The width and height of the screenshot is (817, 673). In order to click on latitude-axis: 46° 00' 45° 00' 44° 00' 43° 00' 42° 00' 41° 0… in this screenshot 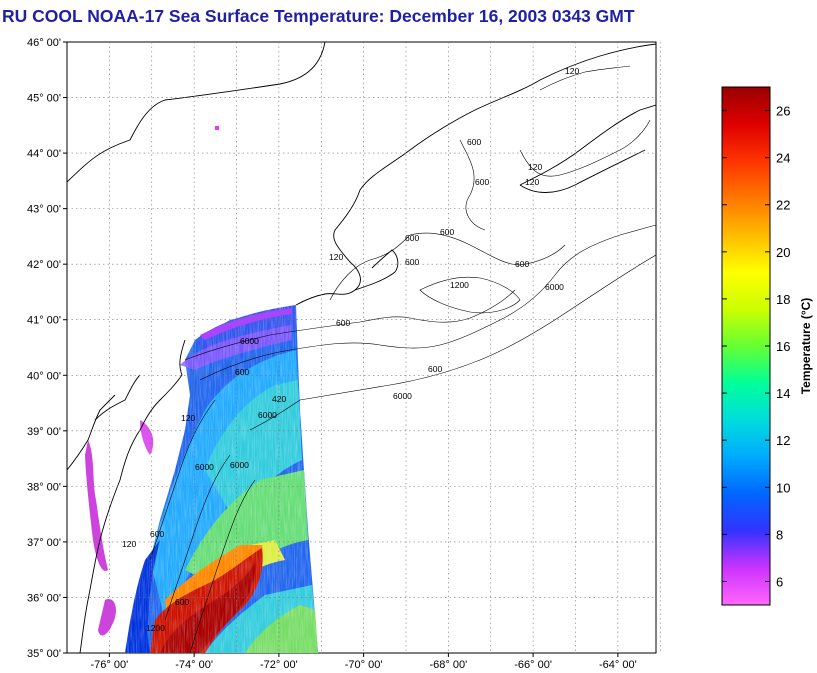, I will do `click(47, 348)`.